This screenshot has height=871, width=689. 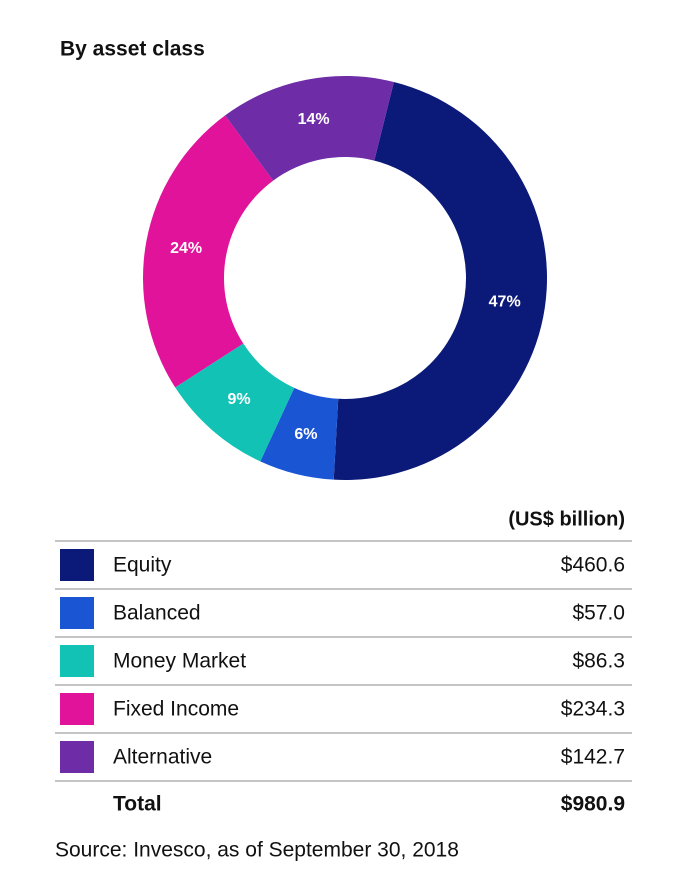 What do you see at coordinates (505, 301) in the screenshot?
I see `slice-label: 47%` at bounding box center [505, 301].